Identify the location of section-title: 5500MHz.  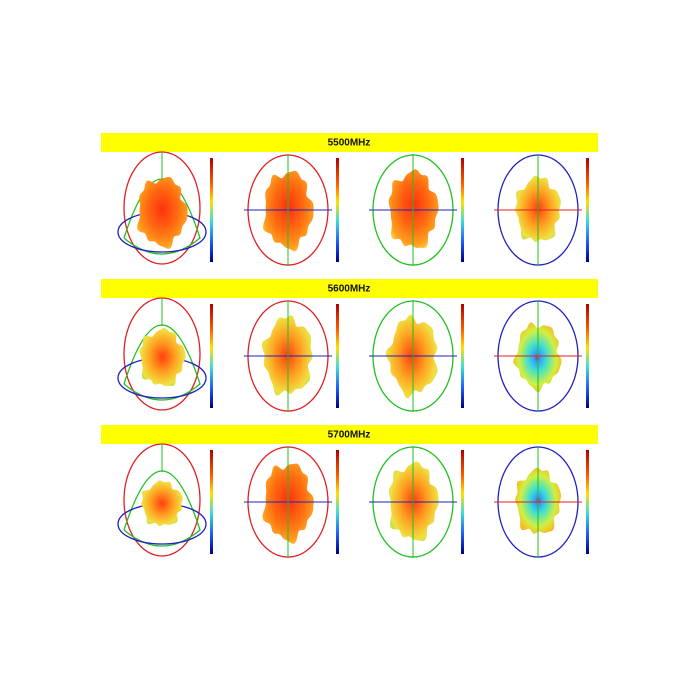
(349, 143).